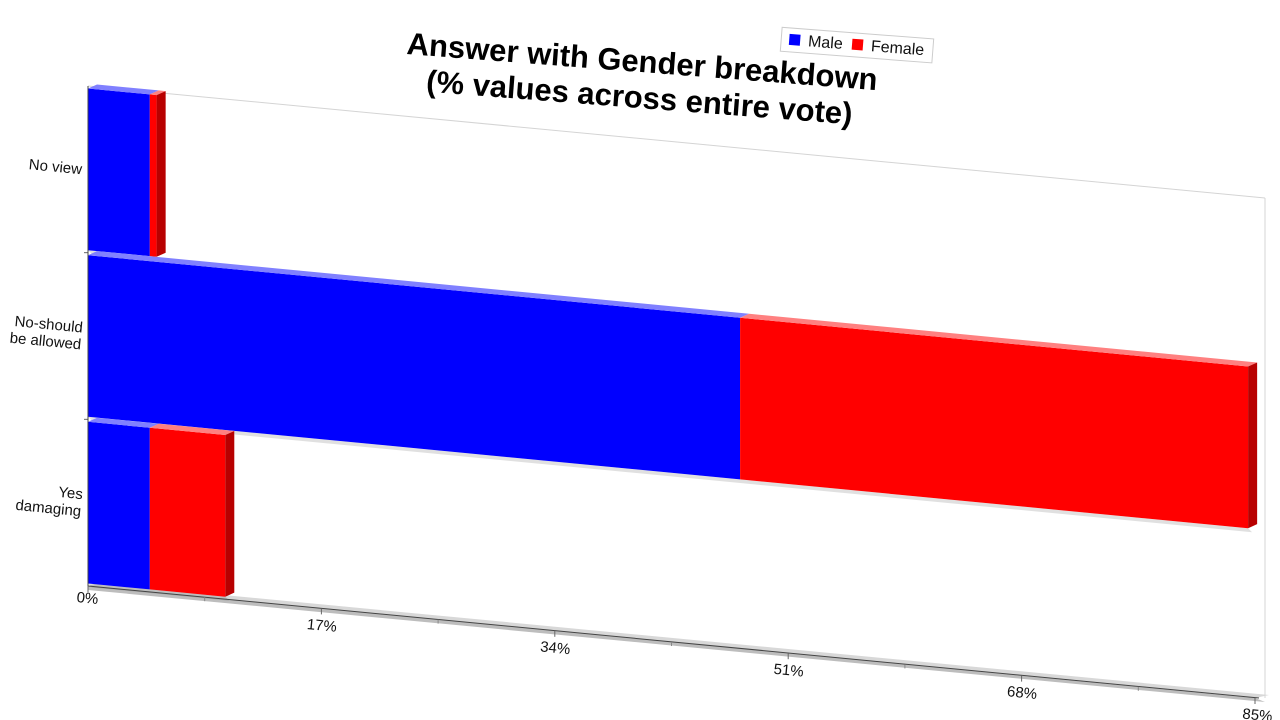 The height and width of the screenshot is (720, 1280). I want to click on bar-female-3-top, so click(192, 429).